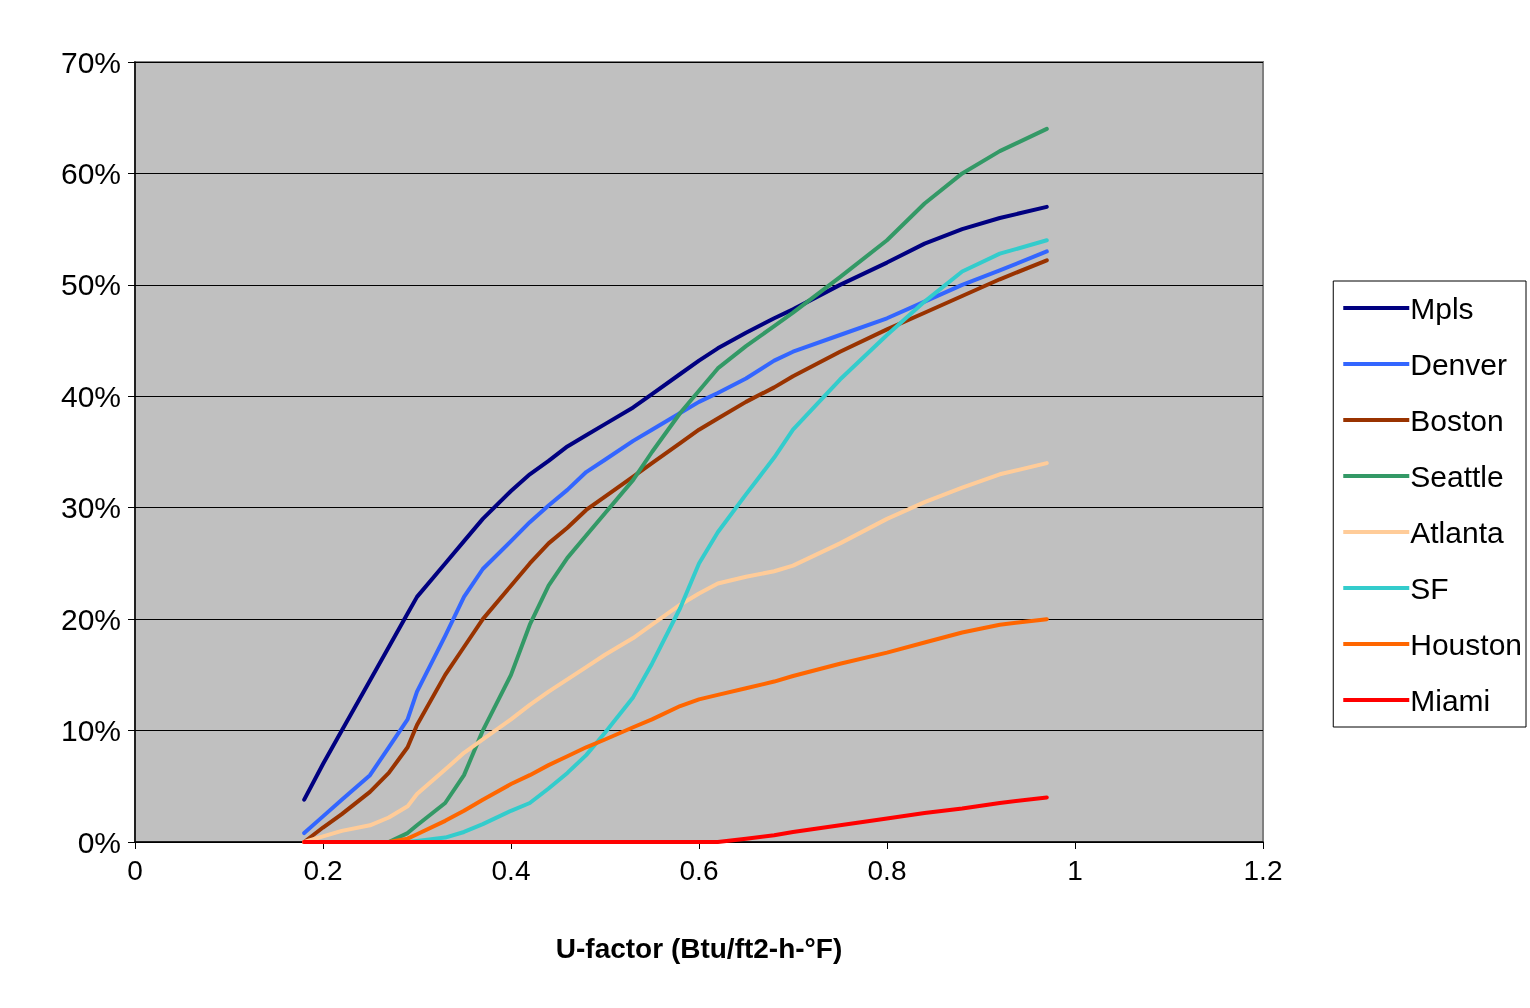 This screenshot has width=1530, height=1008. Describe the element at coordinates (1263, 870) in the screenshot. I see `x-tick-label: 1.2` at that location.